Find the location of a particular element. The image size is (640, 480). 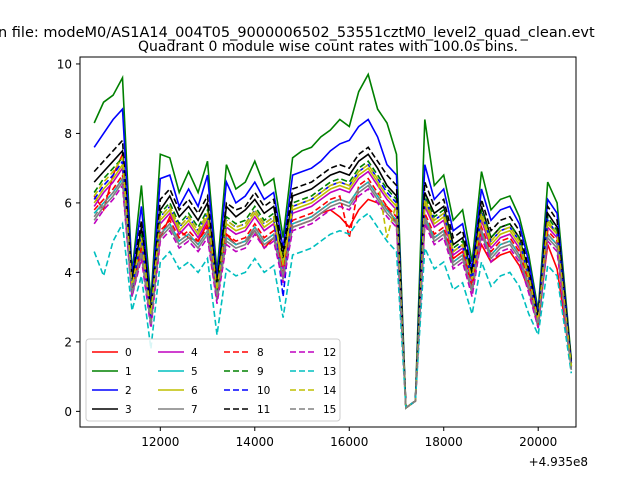

legend-label-1: 1 is located at coordinates (128, 372).